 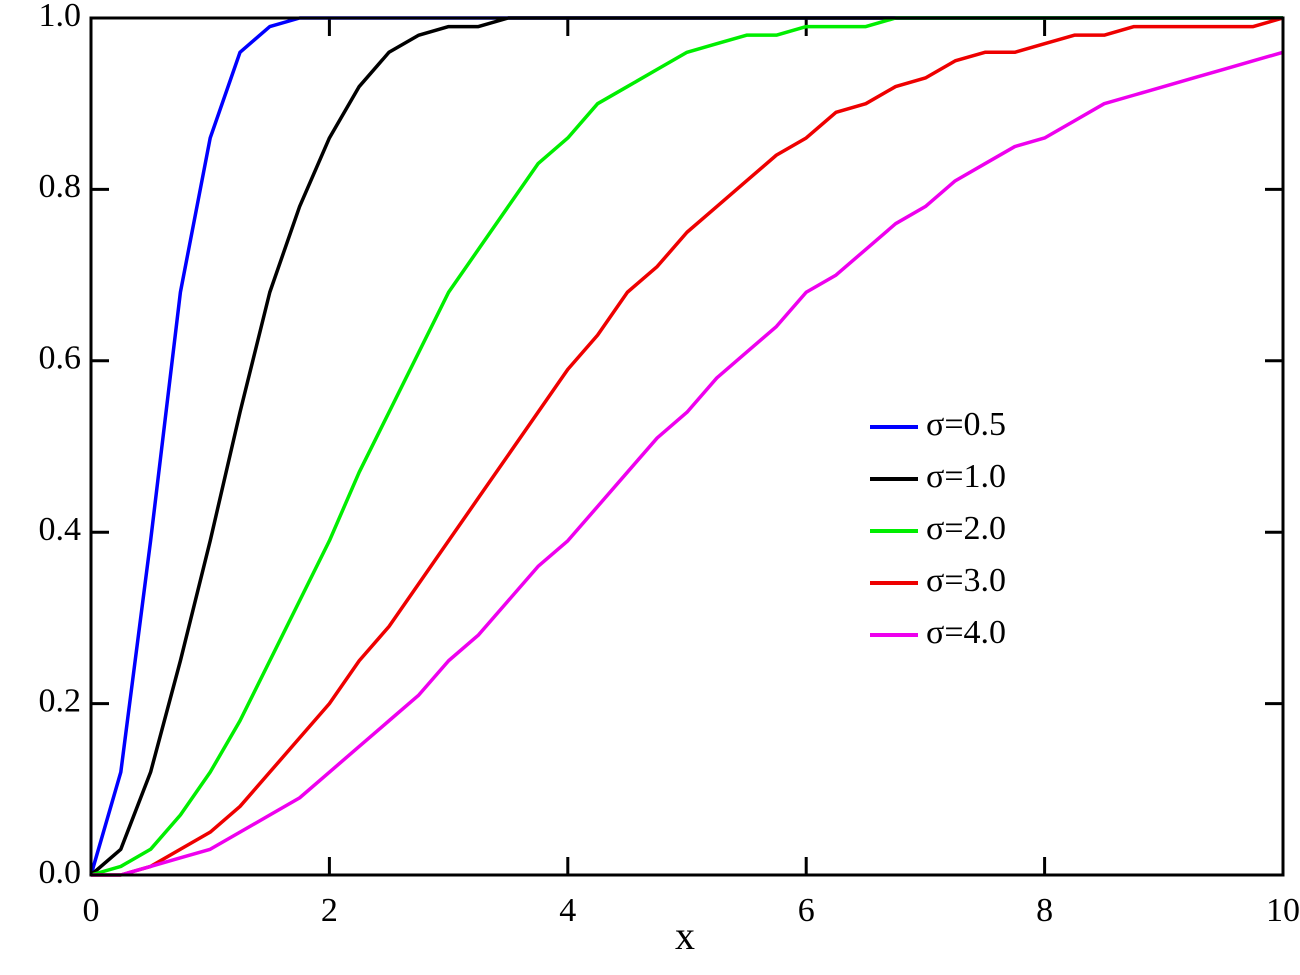 What do you see at coordinates (60, 872) in the screenshot?
I see `y-tick-label: 0.0` at bounding box center [60, 872].